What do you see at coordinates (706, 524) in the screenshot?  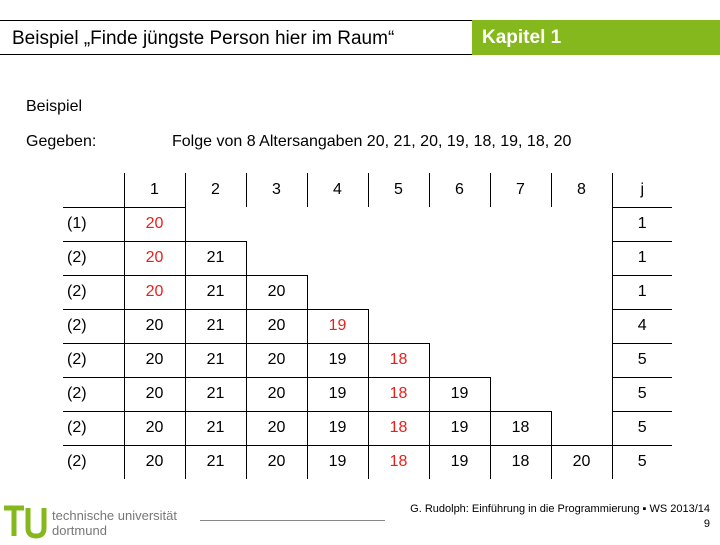 I see `page-number: 9` at bounding box center [706, 524].